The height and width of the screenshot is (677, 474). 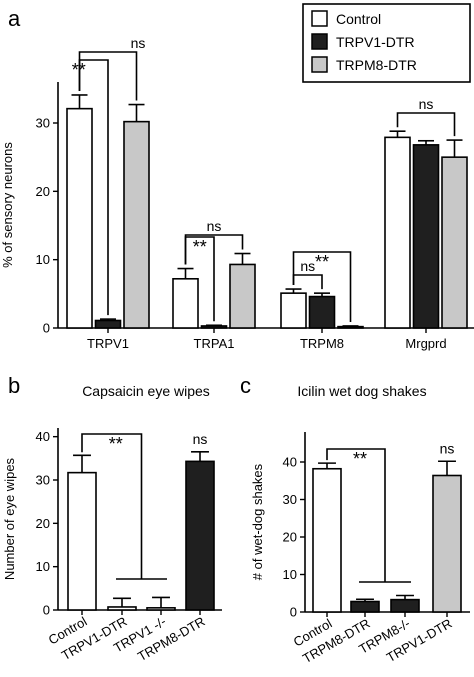 I want to click on panel-a-y-tick-label: 30, so click(x=43, y=123).